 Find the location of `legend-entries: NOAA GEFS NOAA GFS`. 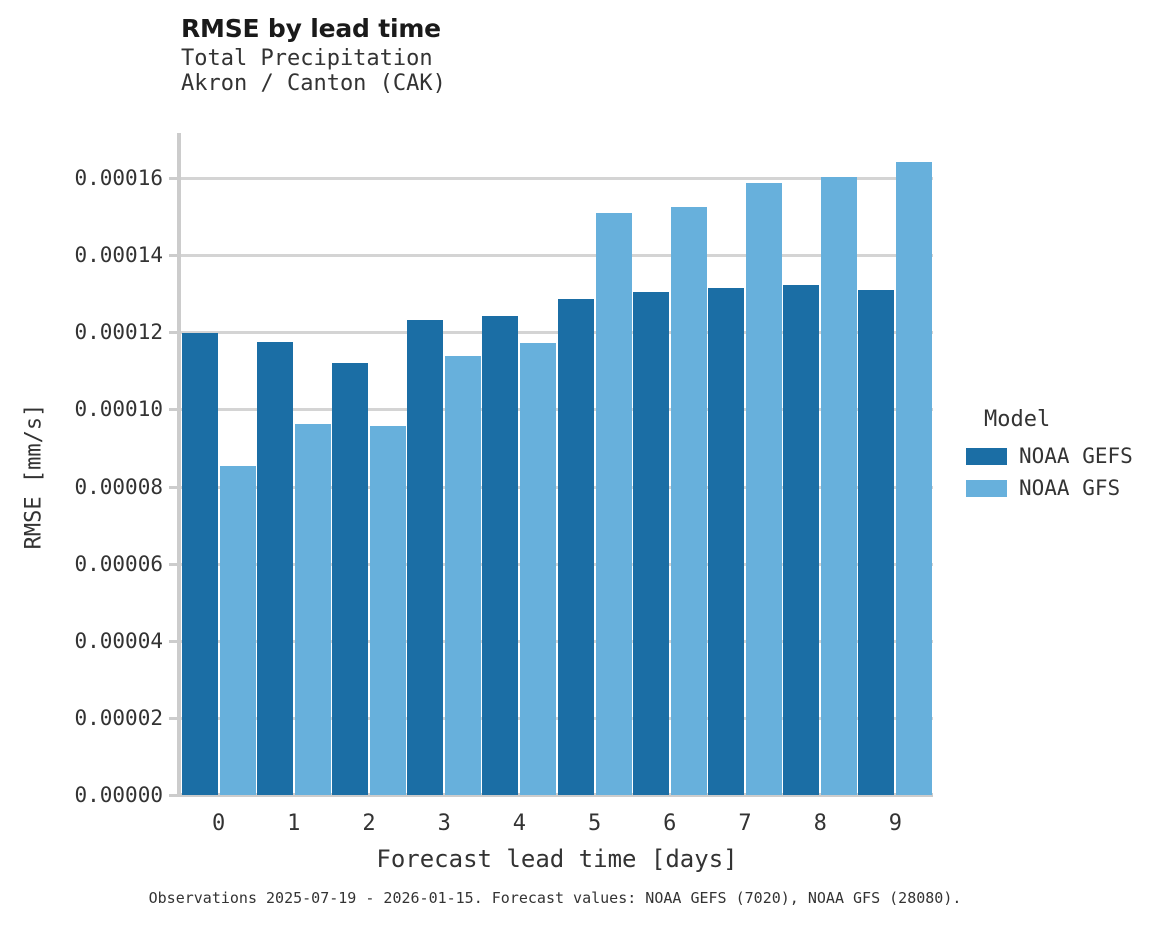

legend-entries: NOAA GEFS NOAA GFS is located at coordinates (1049, 472).